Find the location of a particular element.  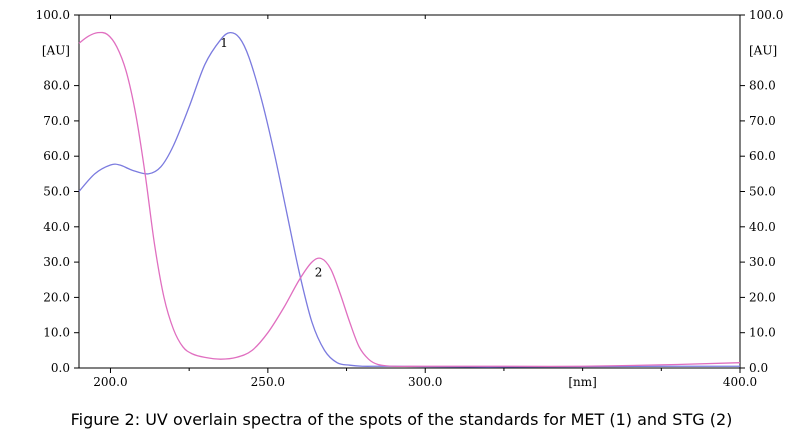

x-axis-unit-label: [nm] is located at coordinates (582, 382).